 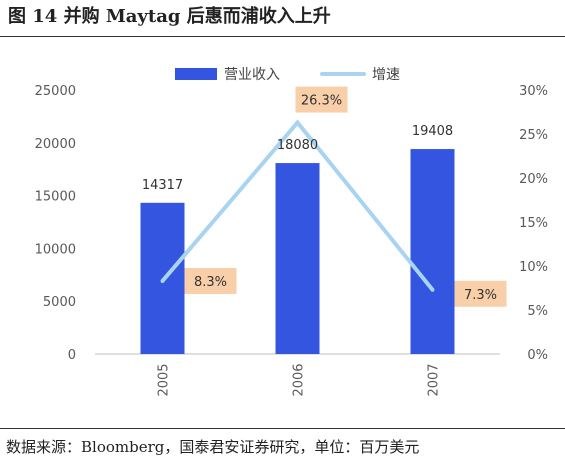 What do you see at coordinates (297, 145) in the screenshot?
I see `revenue-value-label: 18080` at bounding box center [297, 145].